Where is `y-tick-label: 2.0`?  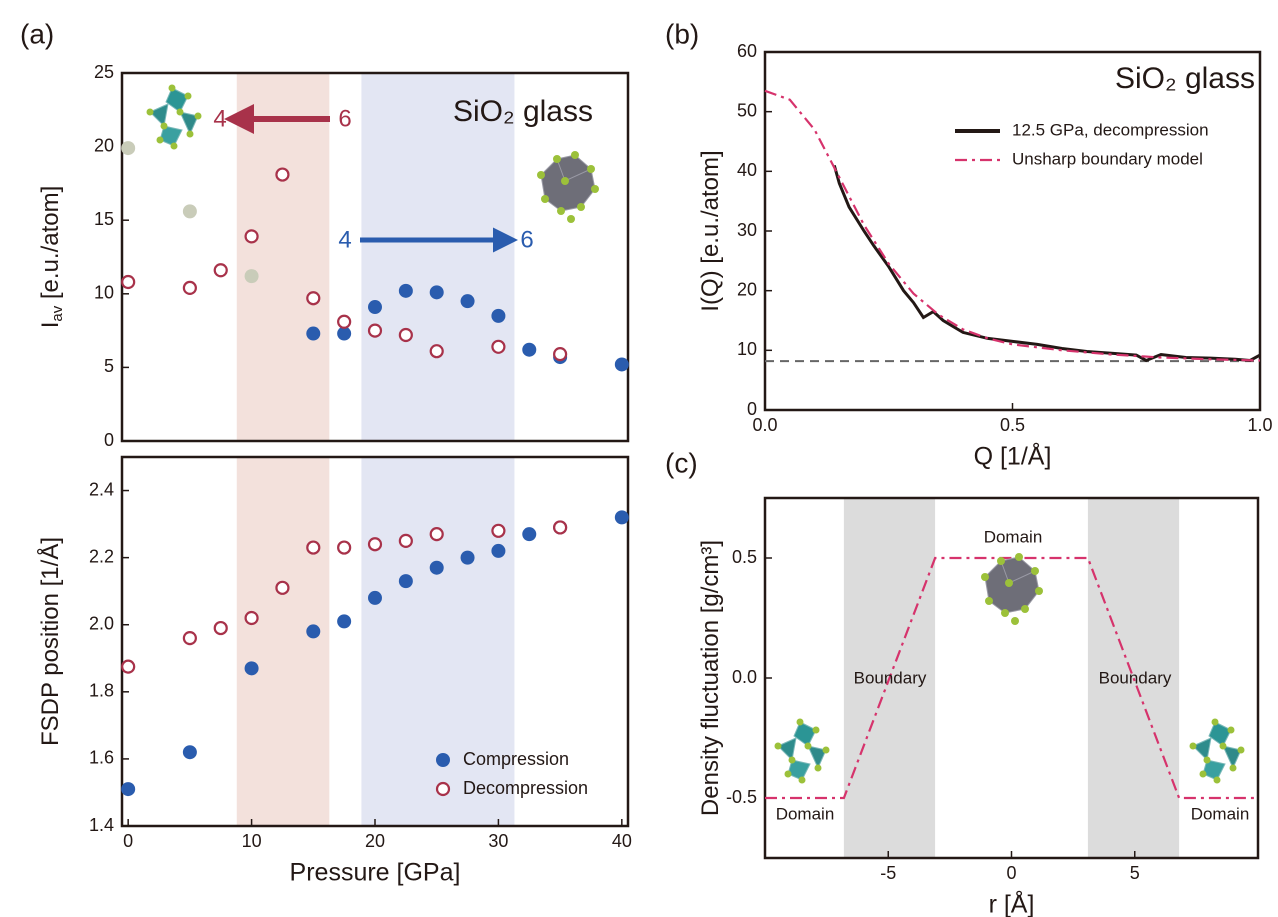
y-tick-label: 2.0 is located at coordinates (101, 623).